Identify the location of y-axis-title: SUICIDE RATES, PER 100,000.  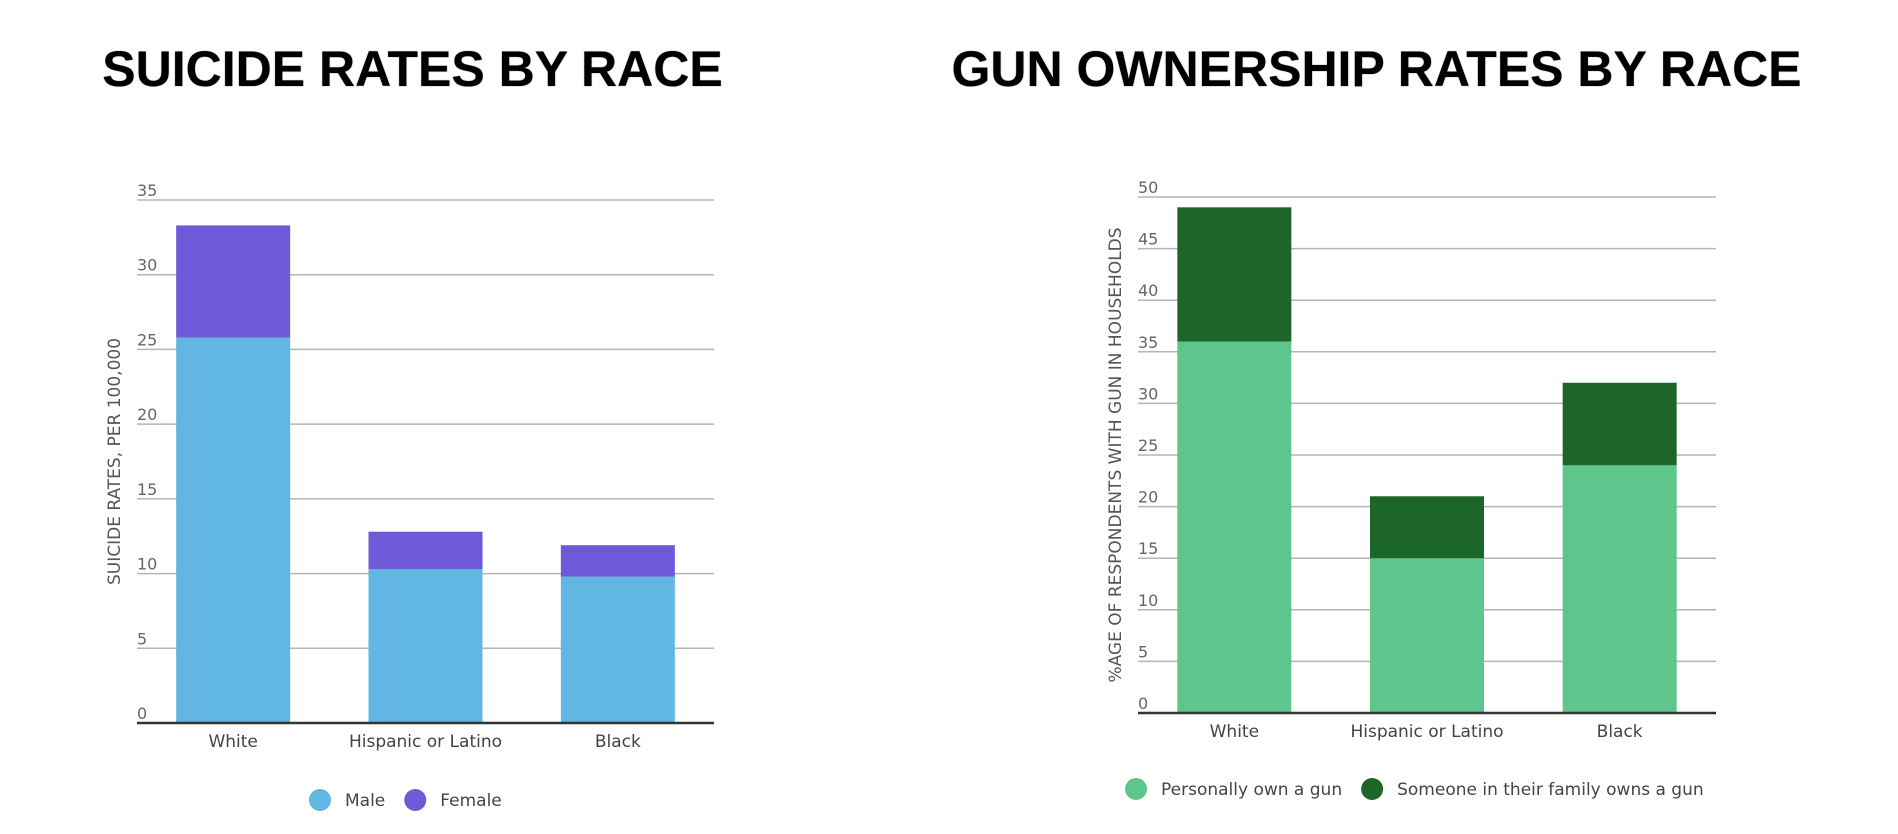
(115, 461).